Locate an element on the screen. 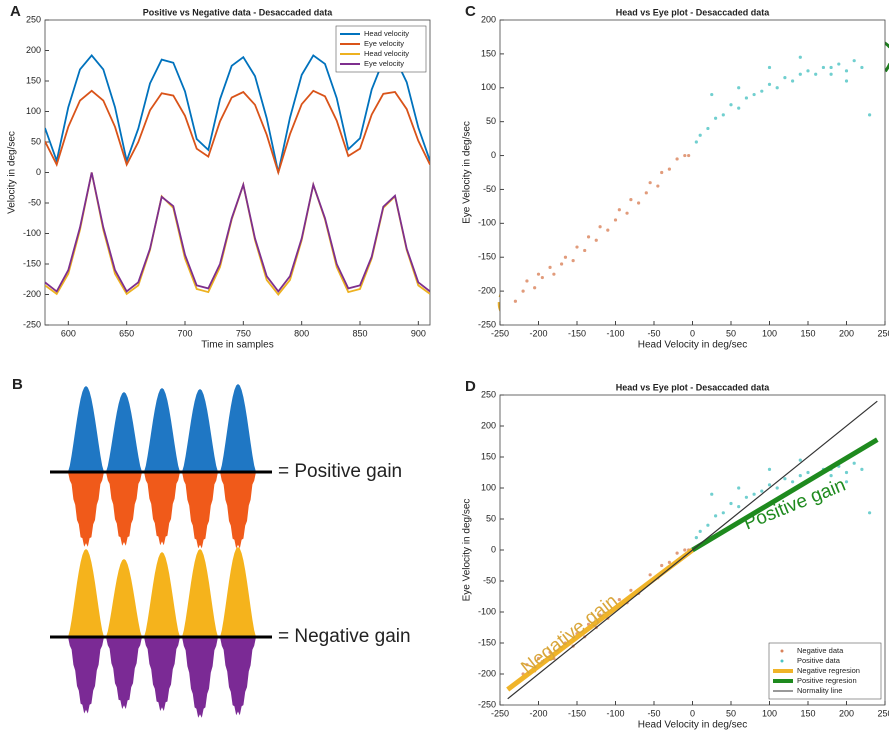 The image size is (889, 731). legend-swatch is located at coordinates (782, 661).